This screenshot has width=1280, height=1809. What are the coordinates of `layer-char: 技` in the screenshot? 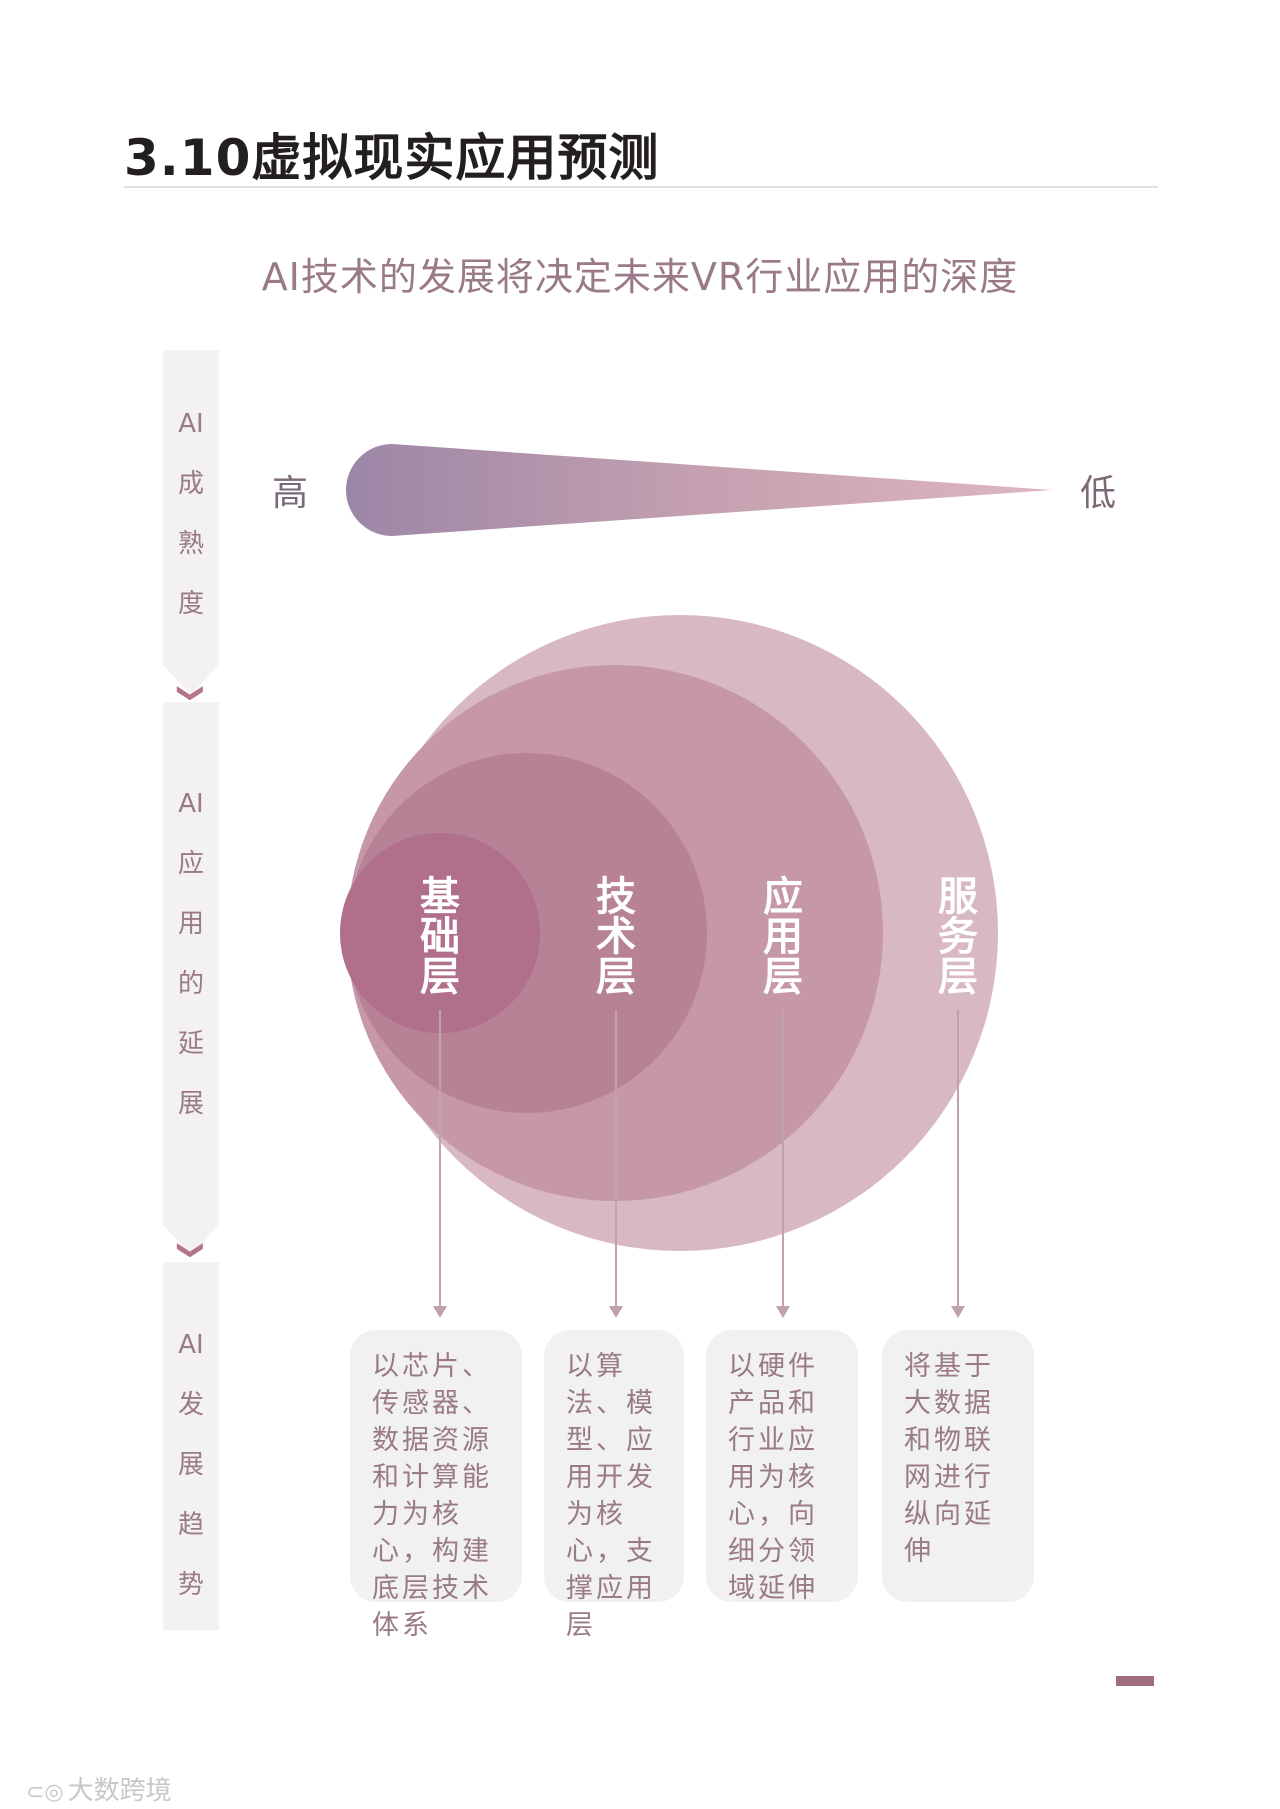 It's located at (616, 897).